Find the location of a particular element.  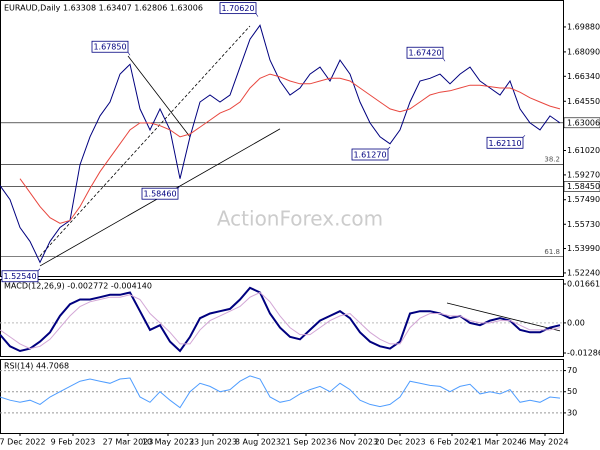

callout-label: 1.62110 is located at coordinates (504, 143).